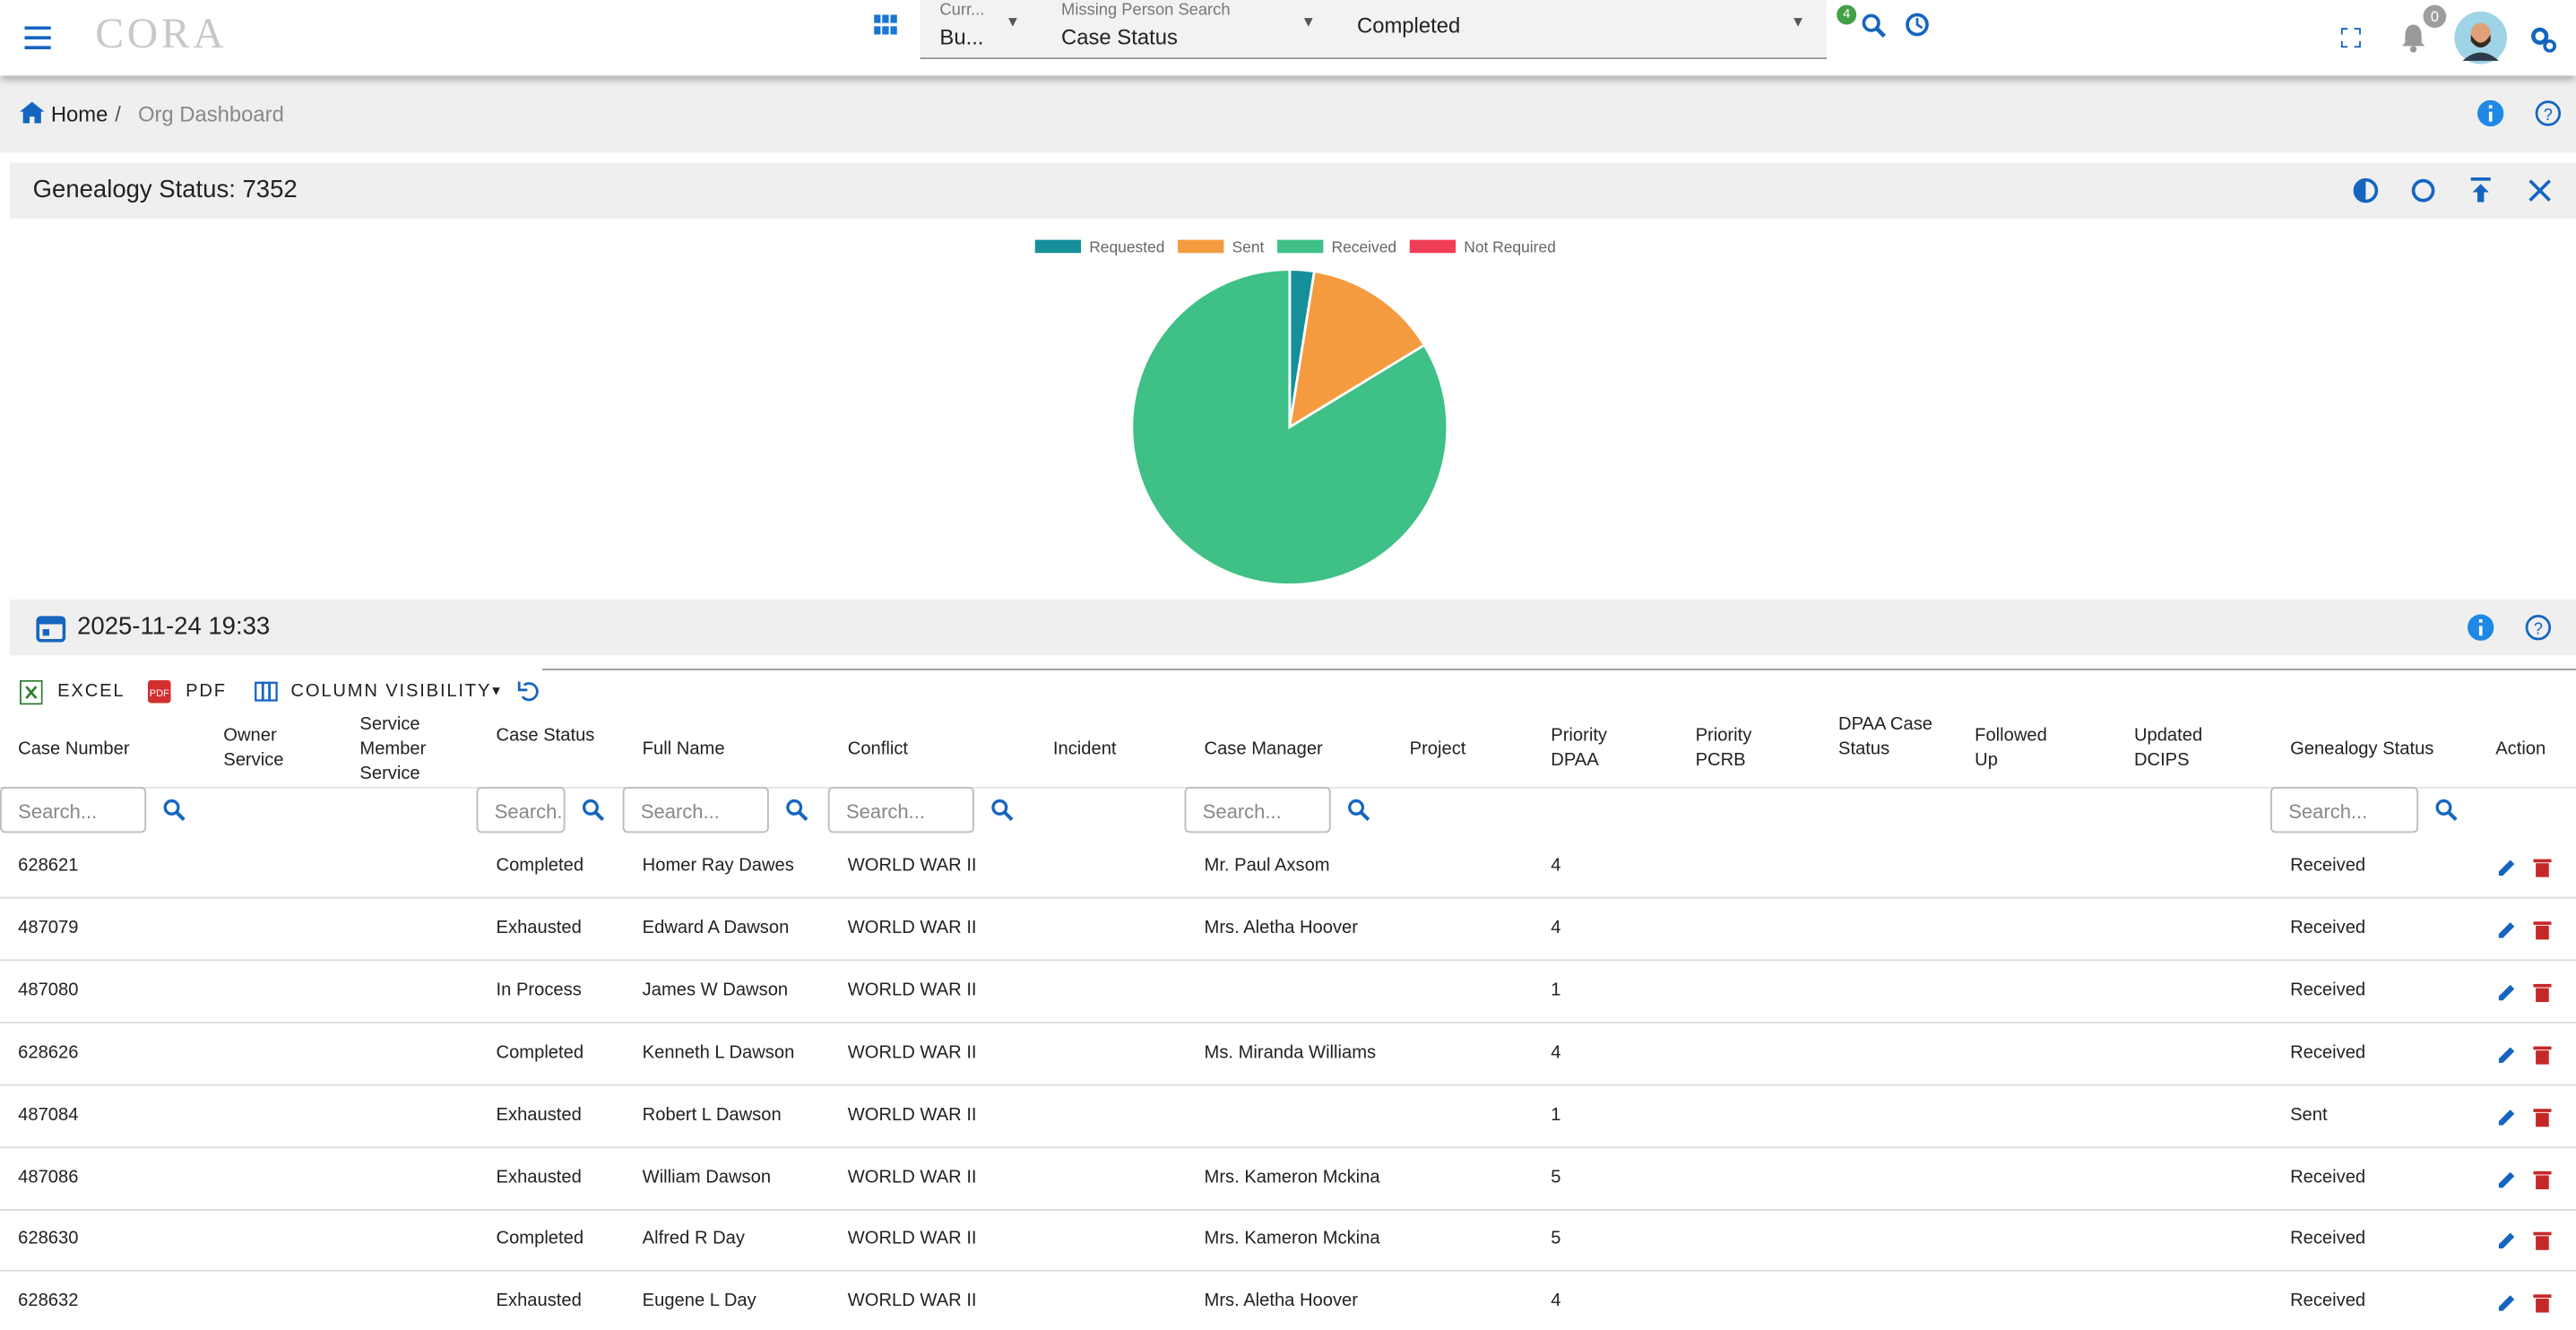 This screenshot has height=1330, width=2576. I want to click on legend-swatch, so click(1300, 246).